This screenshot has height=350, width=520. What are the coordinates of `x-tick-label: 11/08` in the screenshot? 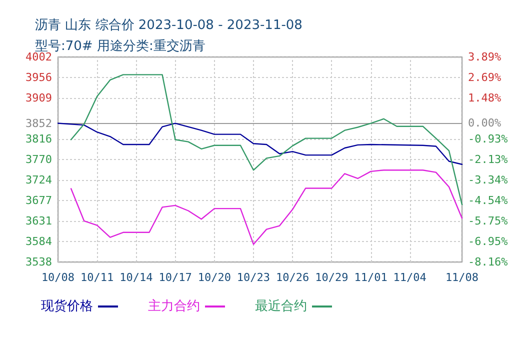 It's located at (462, 277).